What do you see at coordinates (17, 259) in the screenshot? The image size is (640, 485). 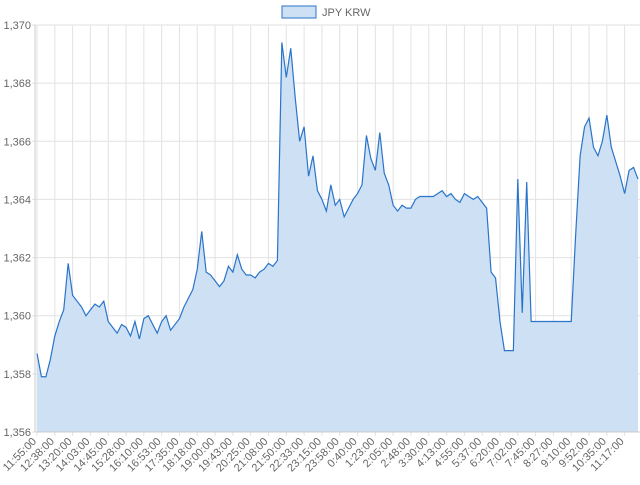 I see `y-tick-label: 1,362` at bounding box center [17, 259].